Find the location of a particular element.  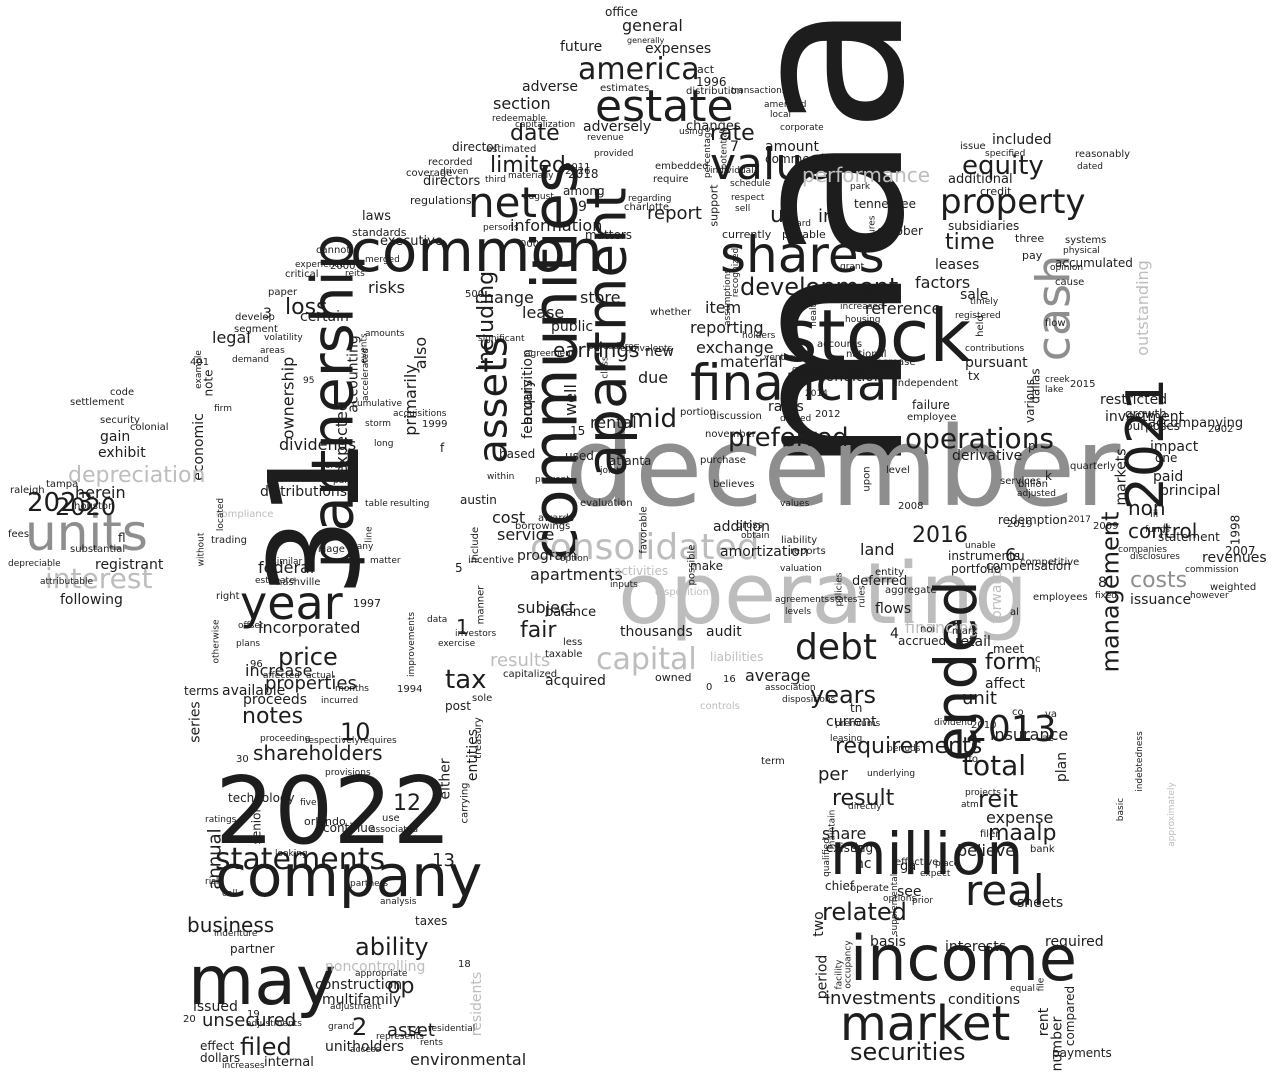

cloud-word: real is located at coordinates (1005, 890).